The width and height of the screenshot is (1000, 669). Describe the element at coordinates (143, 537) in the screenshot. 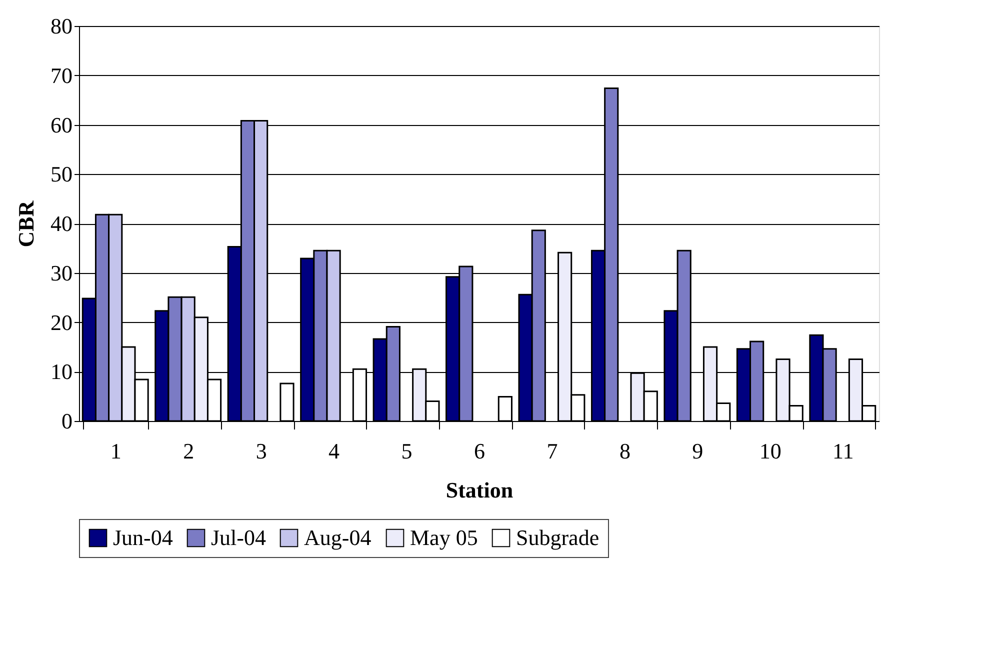

I see `legend-label: Jun-04` at that location.